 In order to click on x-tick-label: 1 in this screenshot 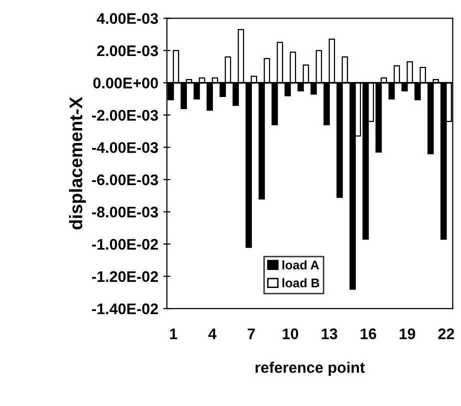, I will do `click(174, 334)`.